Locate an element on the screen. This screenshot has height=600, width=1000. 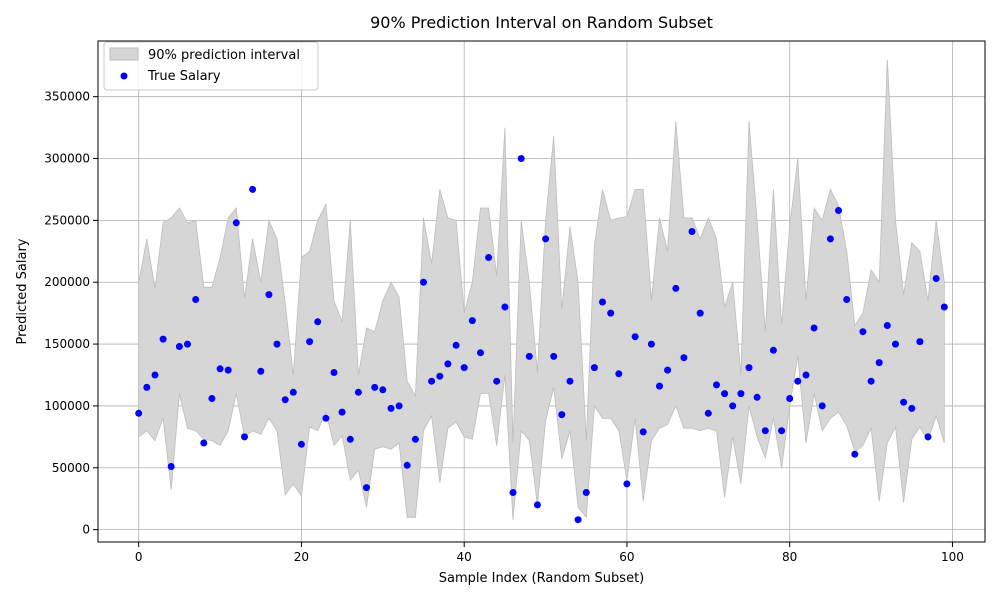
y-tick-label: 100000 is located at coordinates (67, 406).